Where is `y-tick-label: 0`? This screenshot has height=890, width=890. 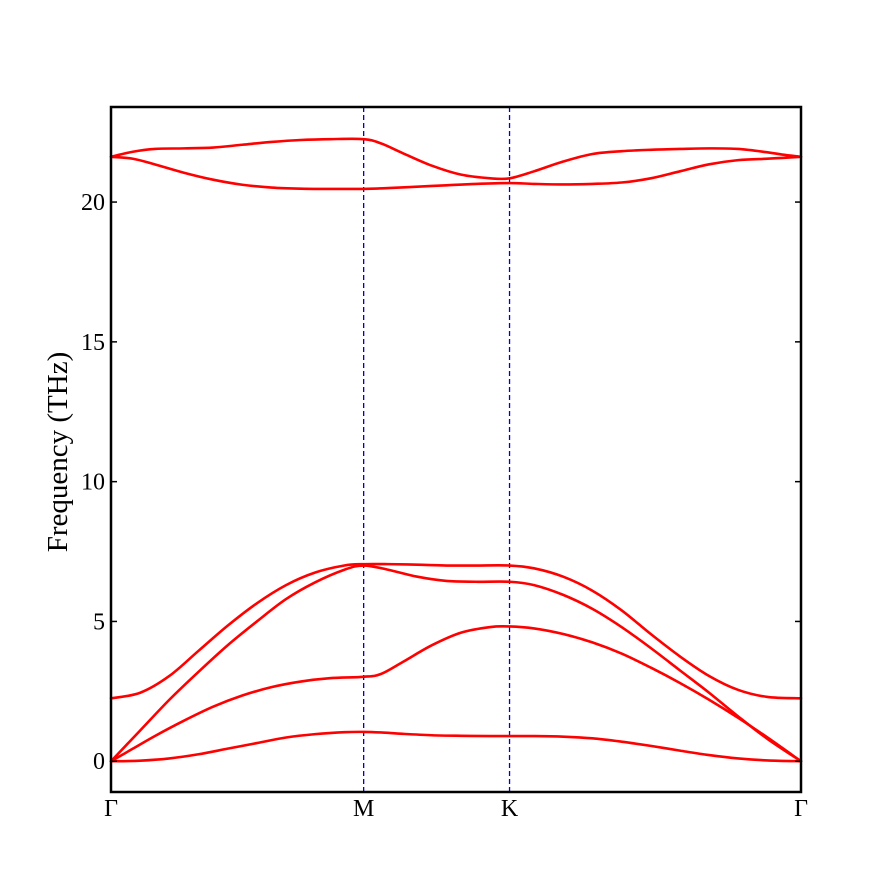
y-tick-label: 0 is located at coordinates (99, 762).